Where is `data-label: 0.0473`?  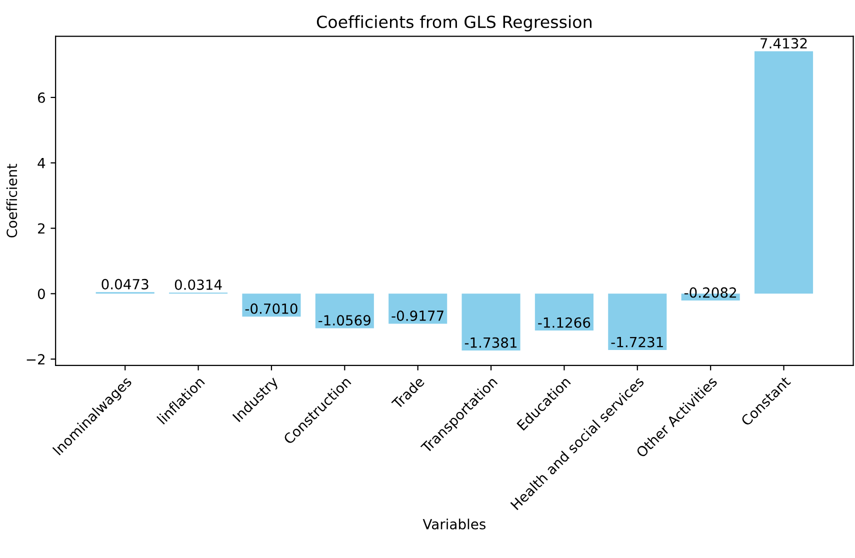 data-label: 0.0473 is located at coordinates (125, 284).